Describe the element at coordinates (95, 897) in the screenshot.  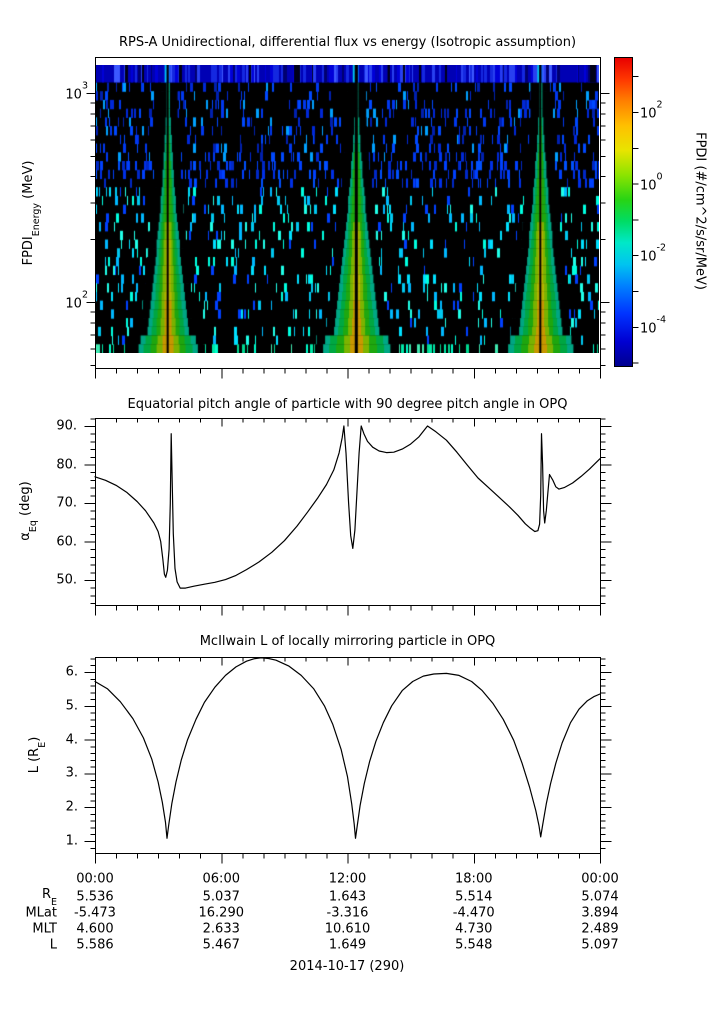
I see `table-cell: 5.536` at that location.